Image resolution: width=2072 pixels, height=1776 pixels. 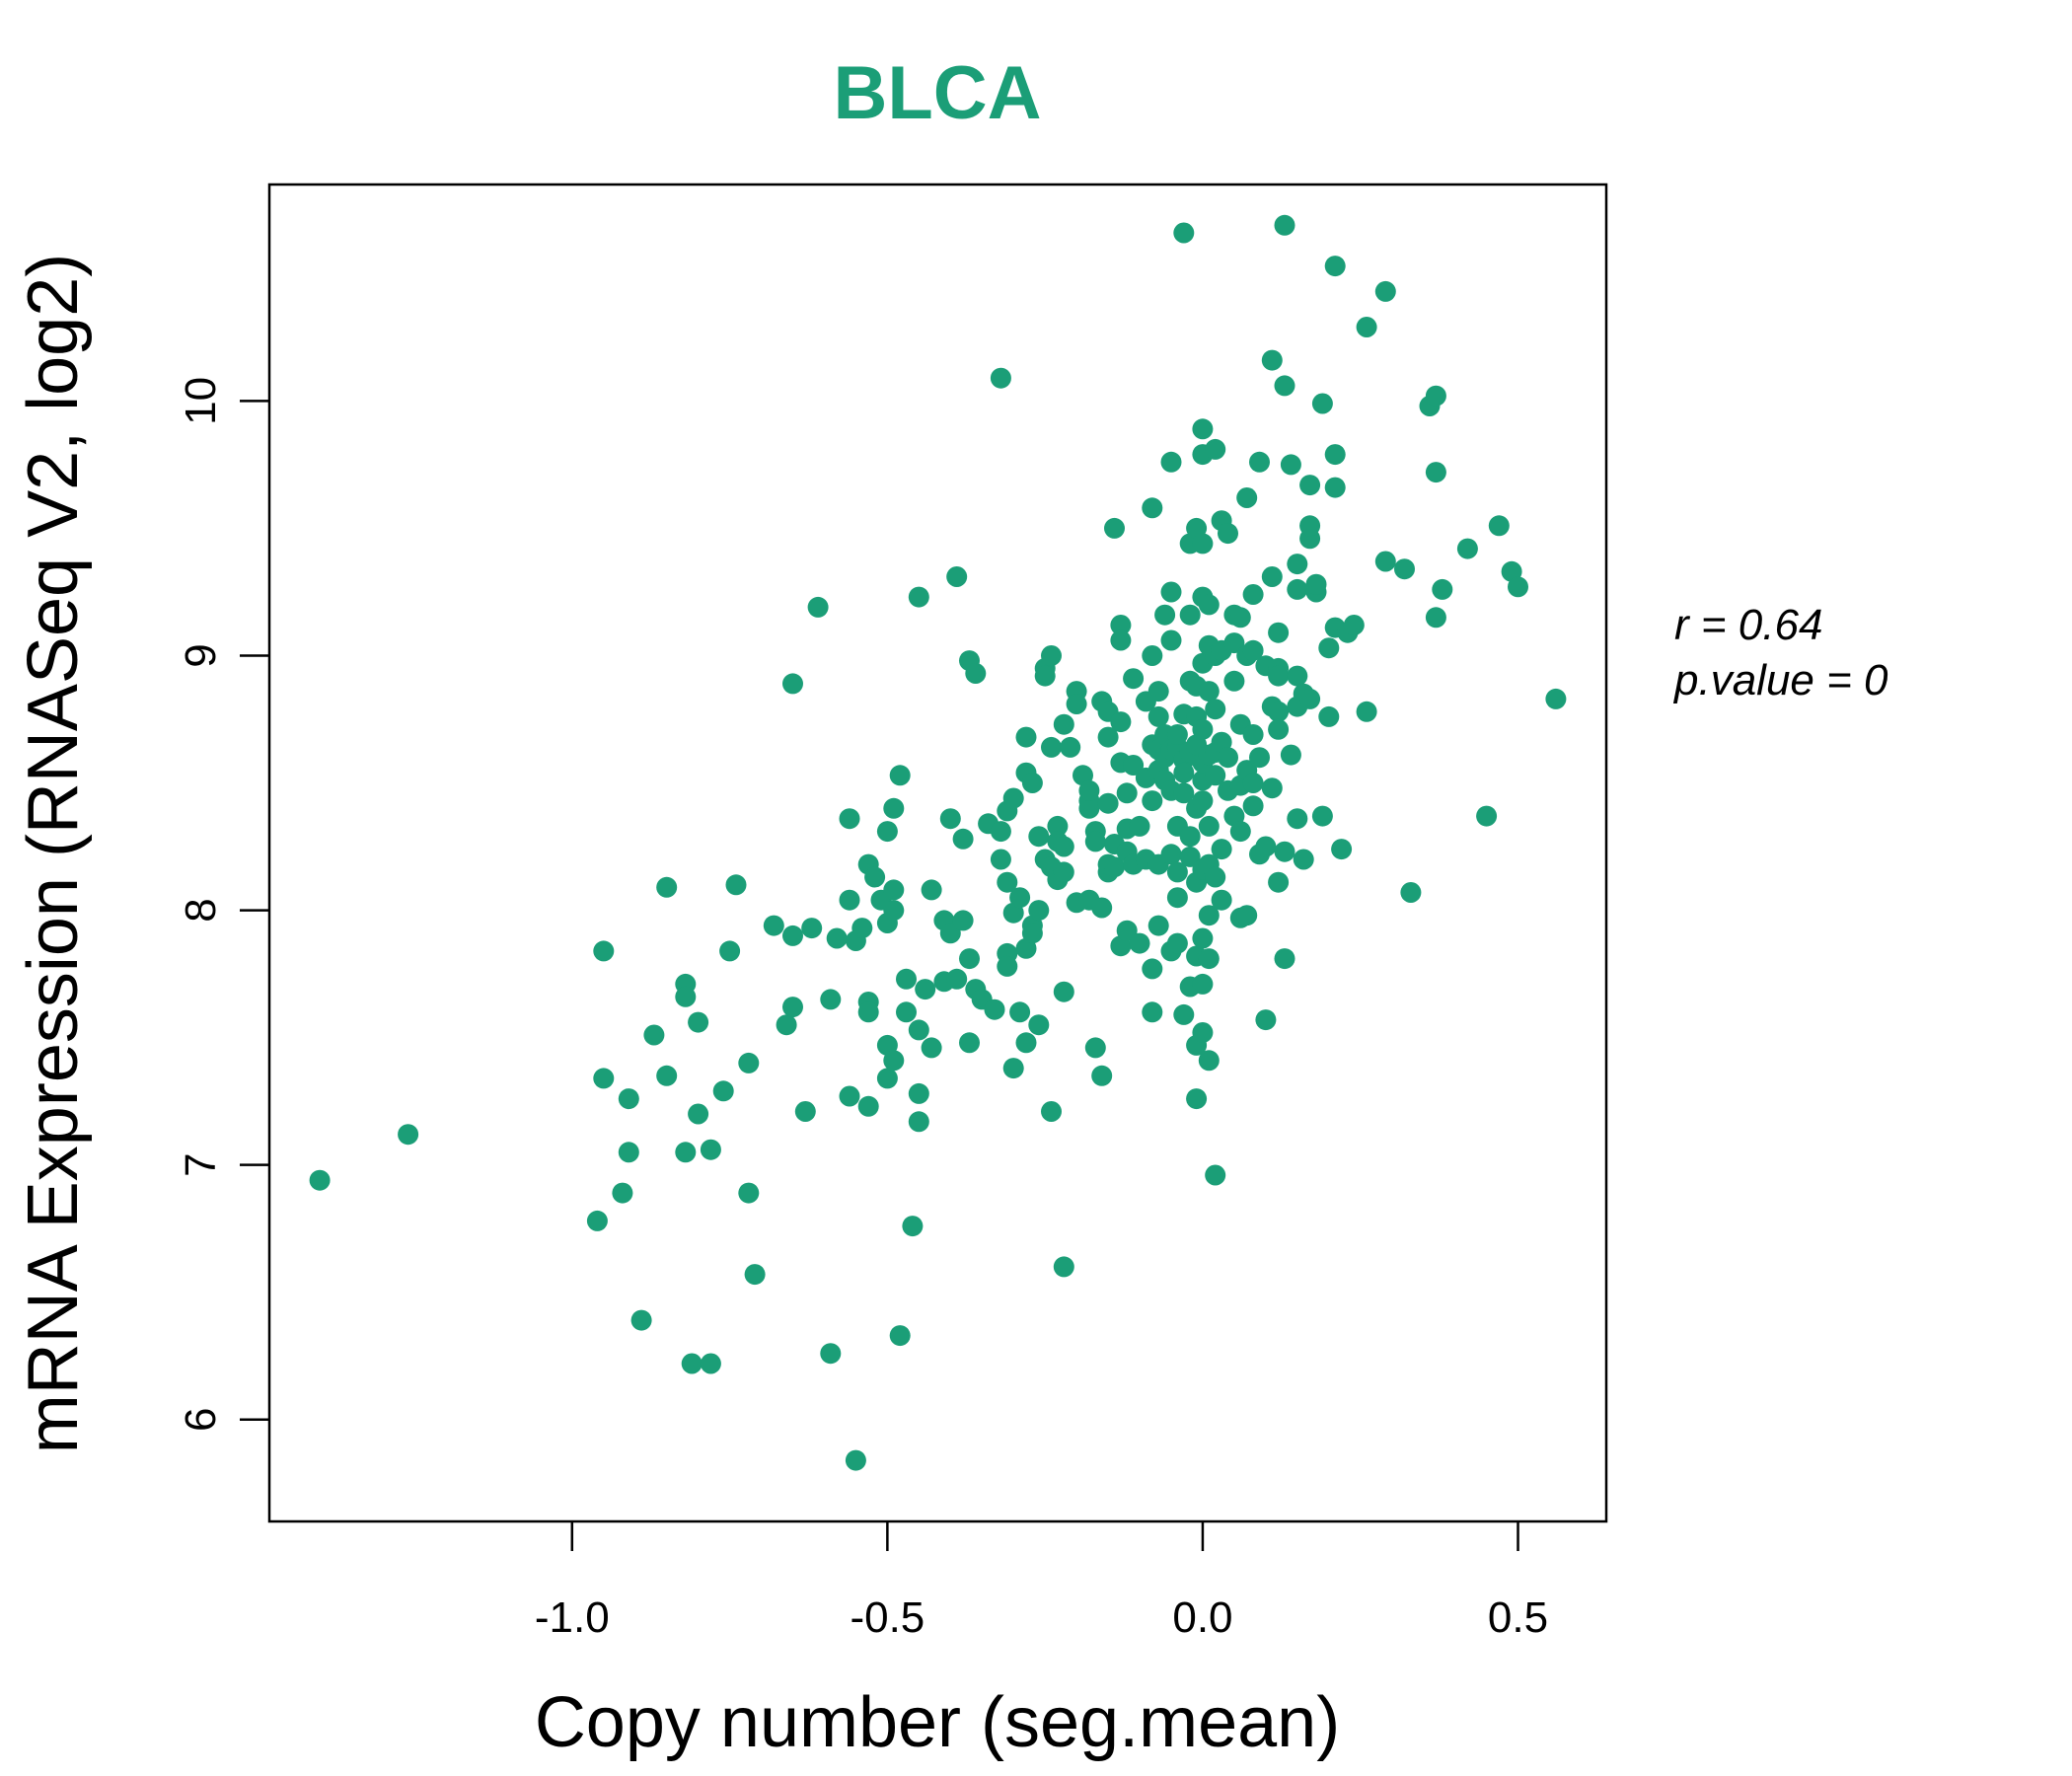 I want to click on x-axis-title: Copy number (seg.mean), so click(x=938, y=1722).